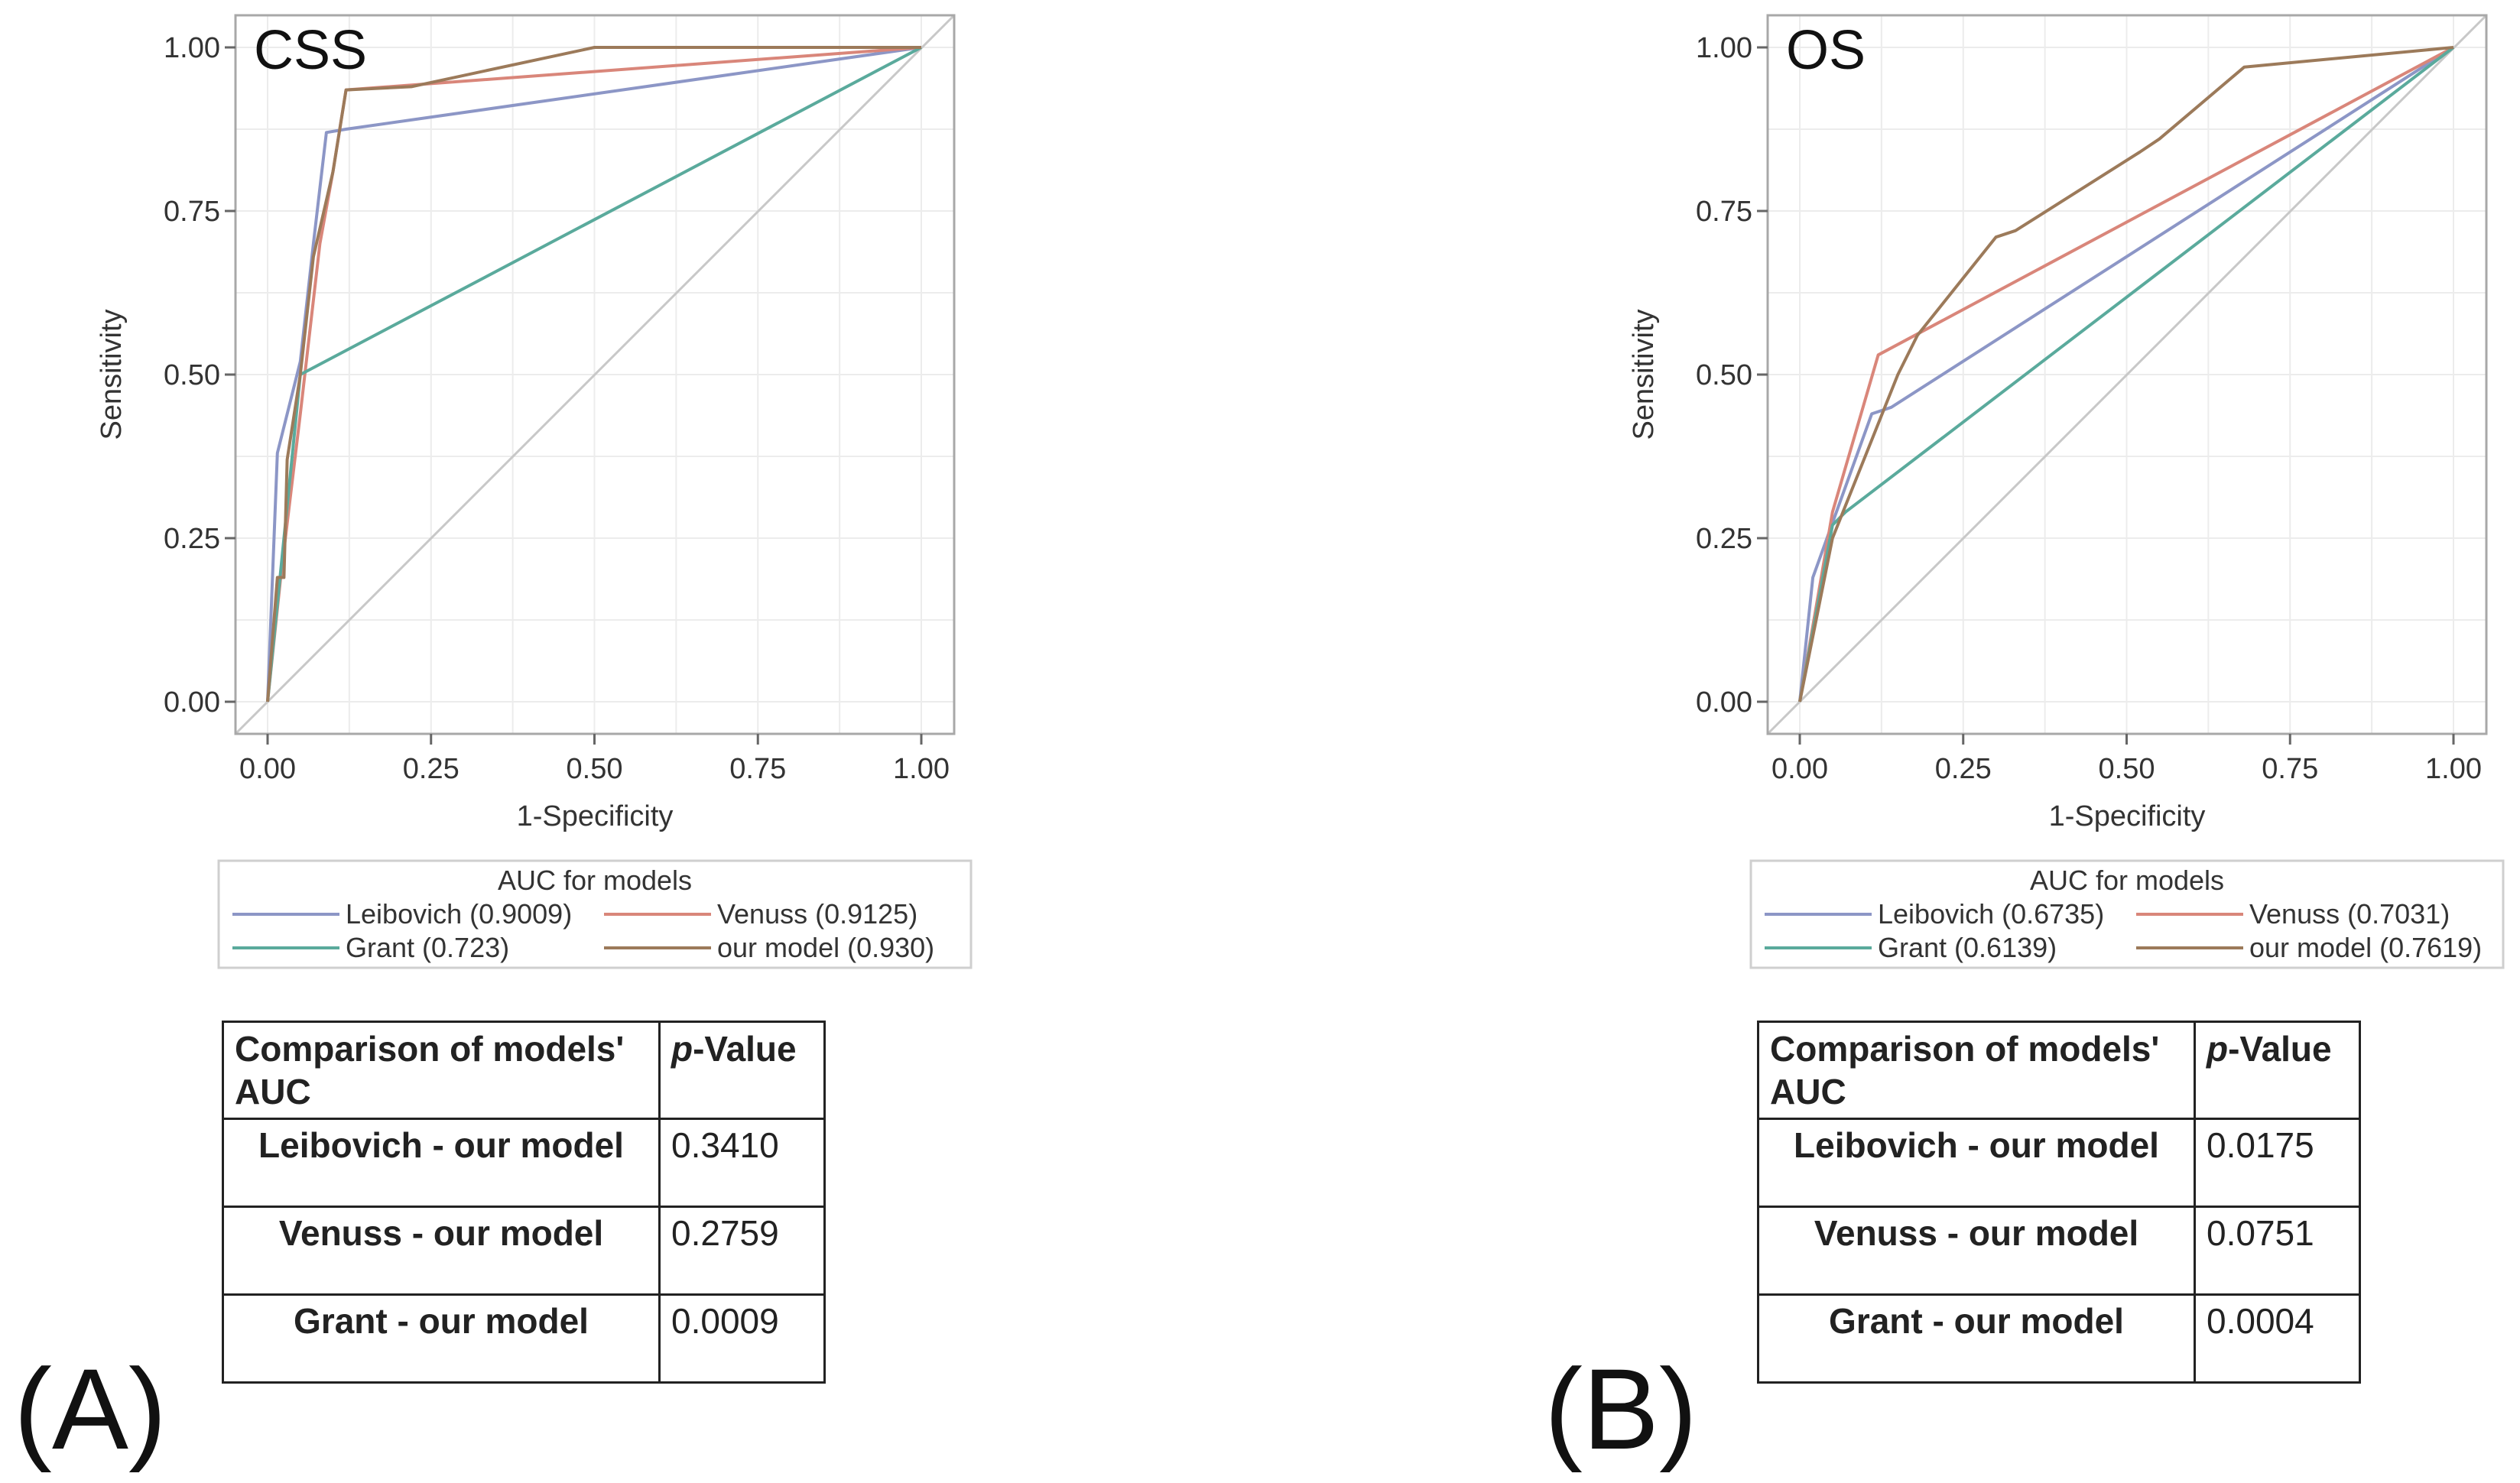  What do you see at coordinates (742, 1251) in the screenshot?
I see `p-value-cell: 0.2759` at bounding box center [742, 1251].